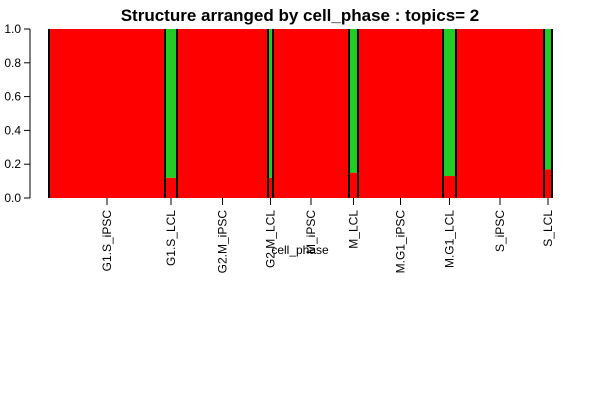  Describe the element at coordinates (400, 113) in the screenshot. I see `bar-segment-M.G1_iPSC-s0` at that location.